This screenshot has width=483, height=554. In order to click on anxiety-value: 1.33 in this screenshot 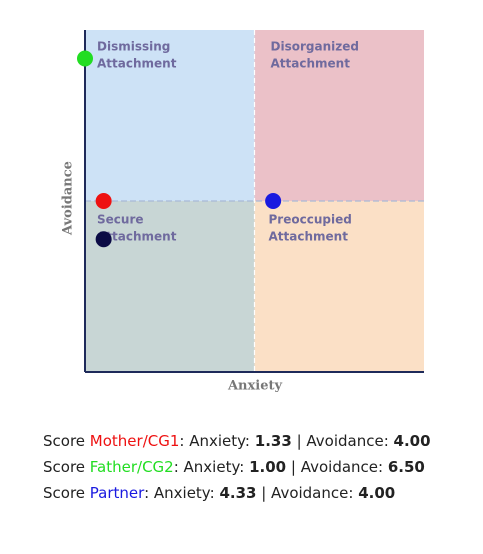, I will do `click(273, 441)`.